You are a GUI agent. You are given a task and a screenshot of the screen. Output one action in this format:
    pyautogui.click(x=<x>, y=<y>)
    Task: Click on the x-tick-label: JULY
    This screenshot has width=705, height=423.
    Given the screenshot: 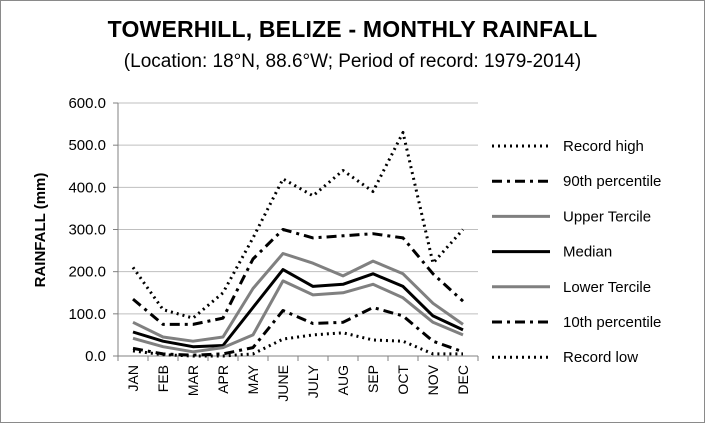 What is the action you would take?
    pyautogui.click(x=313, y=381)
    